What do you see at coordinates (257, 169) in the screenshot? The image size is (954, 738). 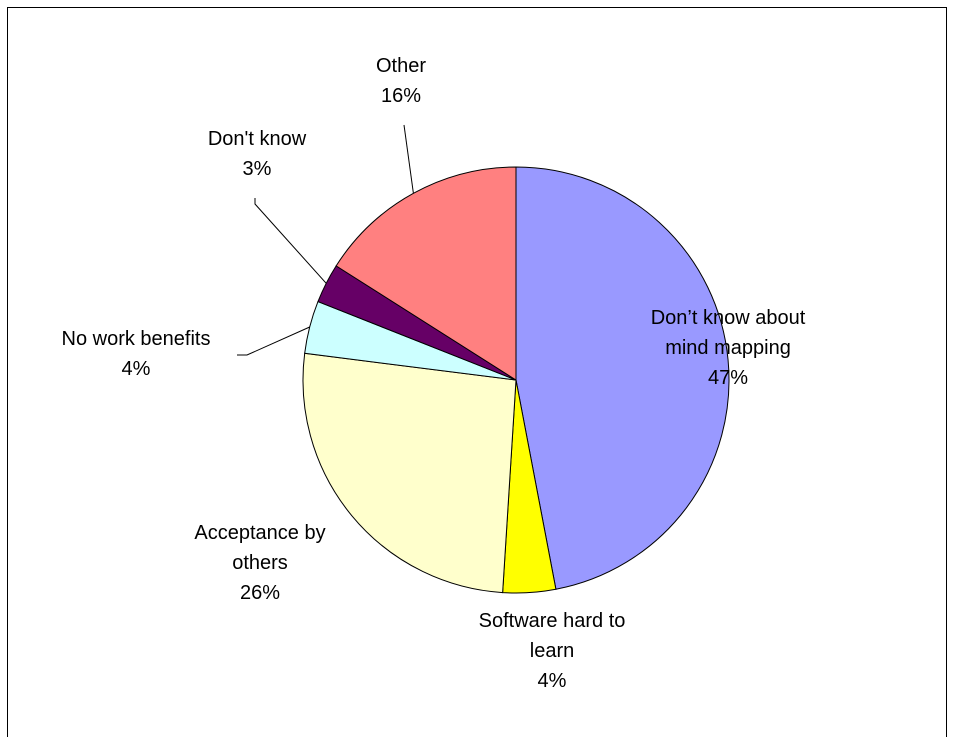 I see `slice-value-label: 3%` at bounding box center [257, 169].